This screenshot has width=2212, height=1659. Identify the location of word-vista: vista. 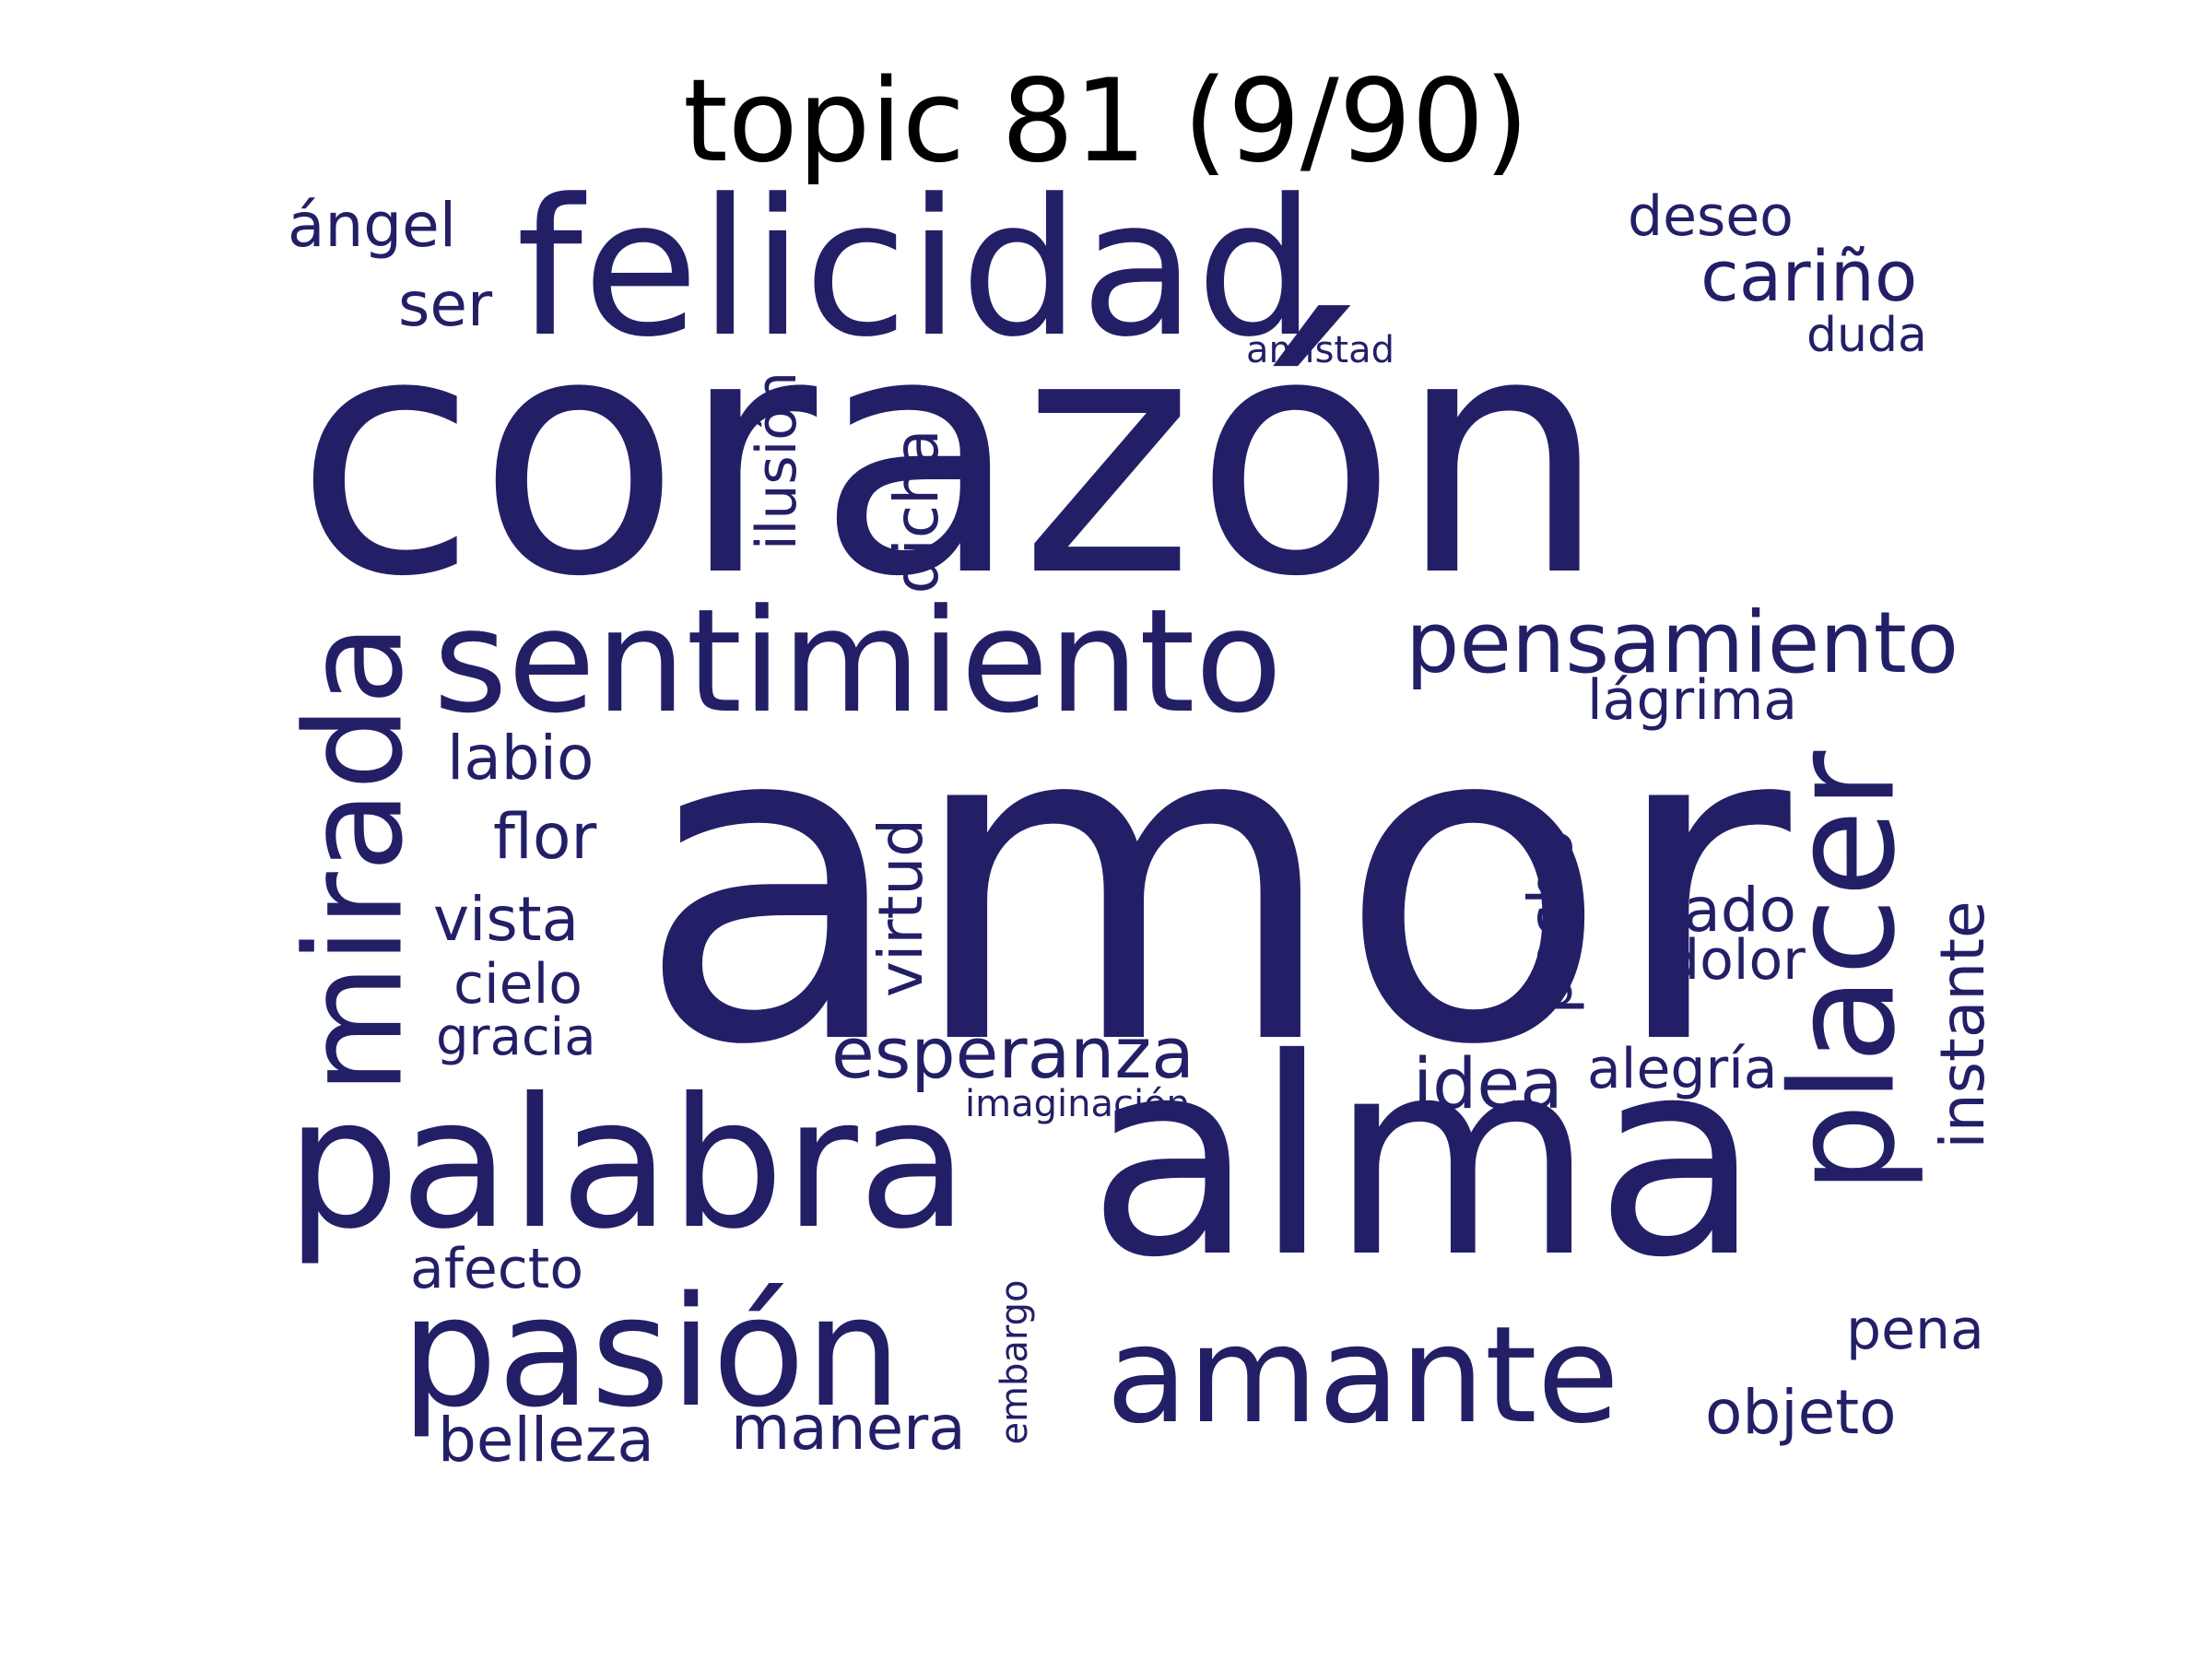
(506, 919).